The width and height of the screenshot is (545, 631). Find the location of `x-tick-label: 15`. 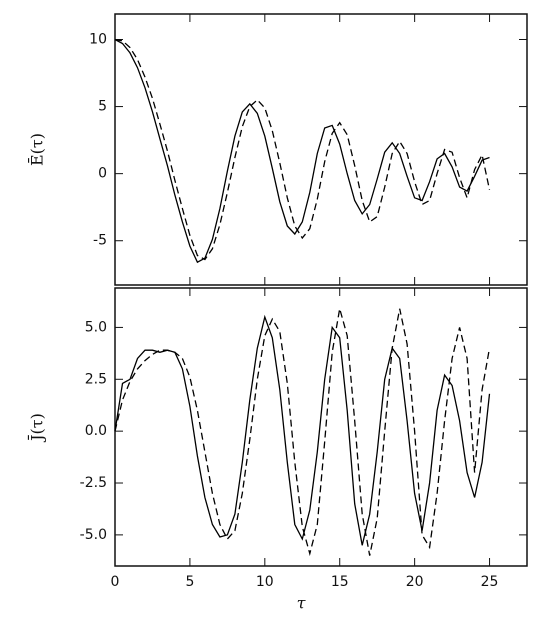

x-tick-label: 15 is located at coordinates (340, 582).